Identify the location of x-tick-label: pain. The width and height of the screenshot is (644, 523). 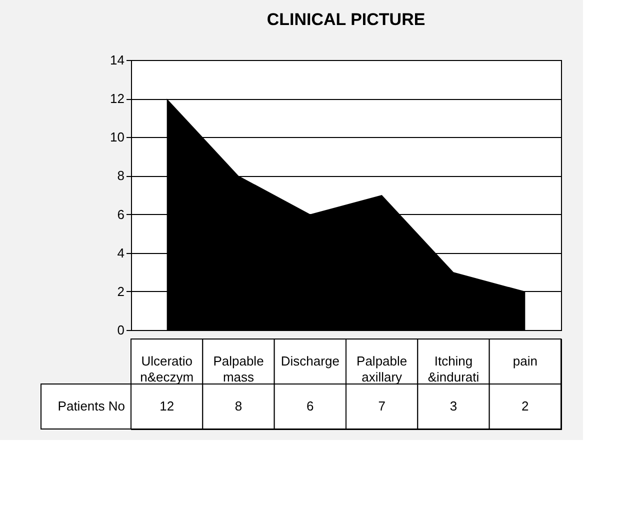
(525, 361).